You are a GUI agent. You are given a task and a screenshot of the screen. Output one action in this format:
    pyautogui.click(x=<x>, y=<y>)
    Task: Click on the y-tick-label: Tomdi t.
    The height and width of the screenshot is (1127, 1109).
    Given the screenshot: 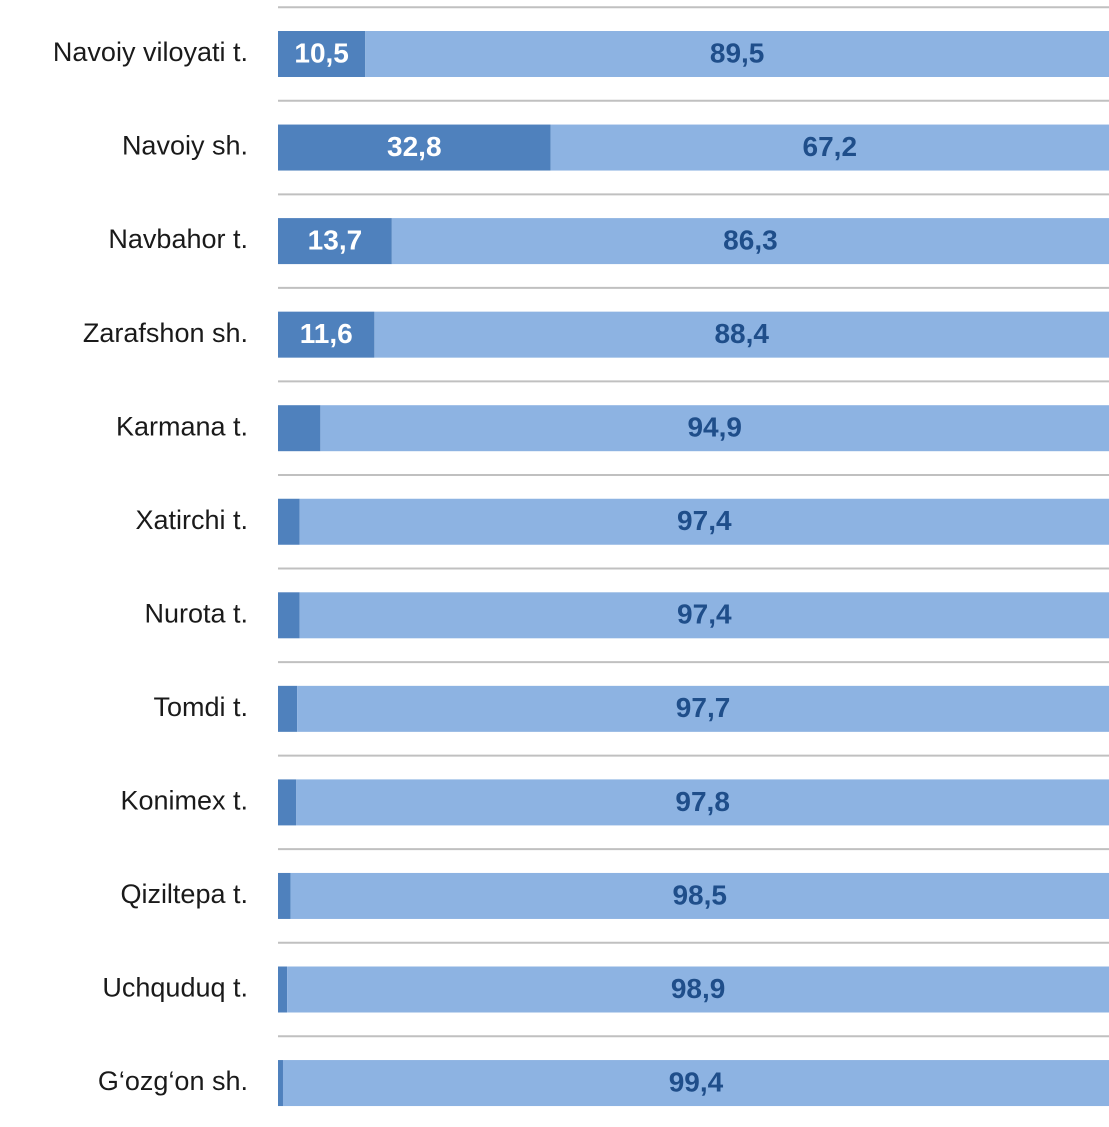 What is the action you would take?
    pyautogui.click(x=200, y=707)
    